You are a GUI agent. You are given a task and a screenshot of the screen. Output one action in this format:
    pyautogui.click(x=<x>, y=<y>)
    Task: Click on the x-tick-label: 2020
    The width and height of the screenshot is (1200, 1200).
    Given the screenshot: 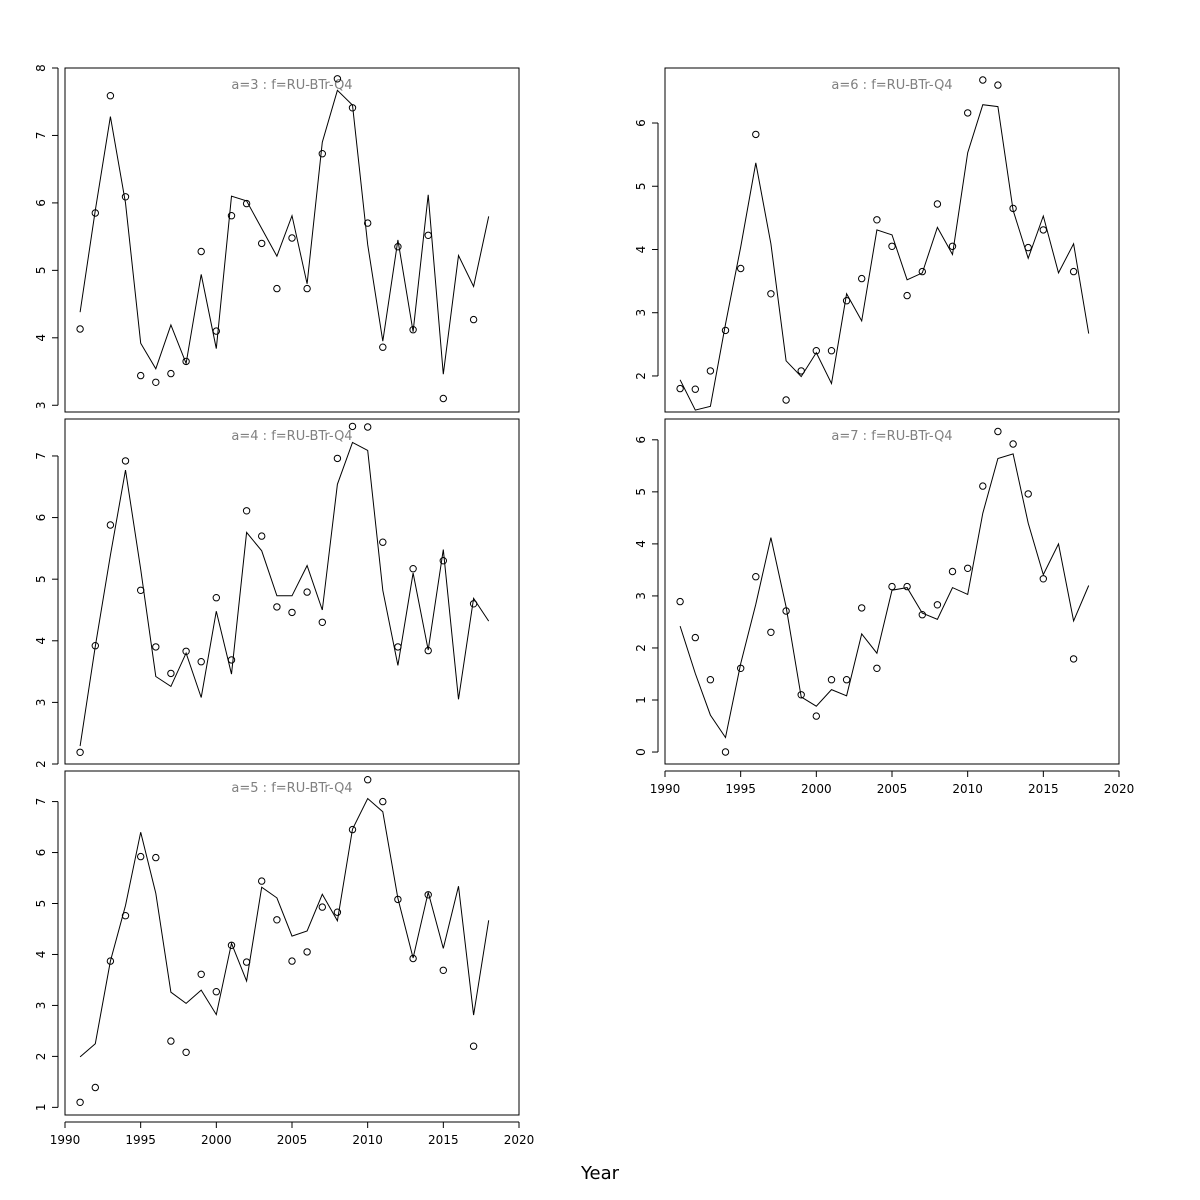 What is the action you would take?
    pyautogui.click(x=519, y=1140)
    